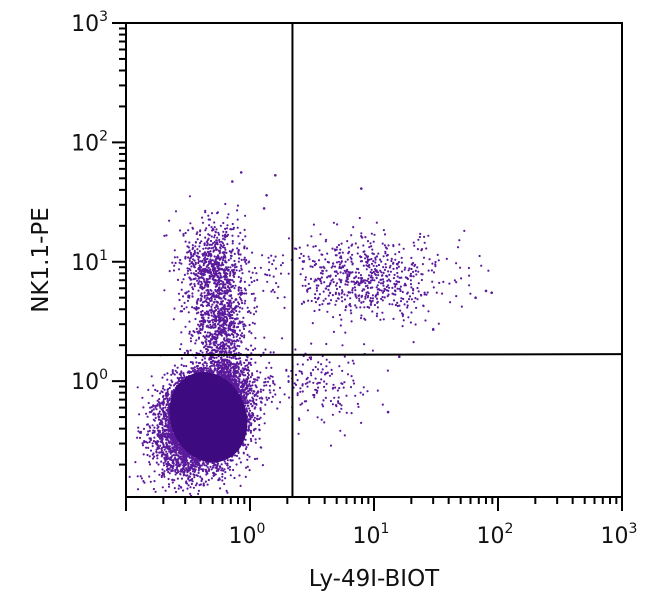  Describe the element at coordinates (433, 535) in the screenshot. I see `x-axis-tick-labels: 100 101 102 103` at that location.